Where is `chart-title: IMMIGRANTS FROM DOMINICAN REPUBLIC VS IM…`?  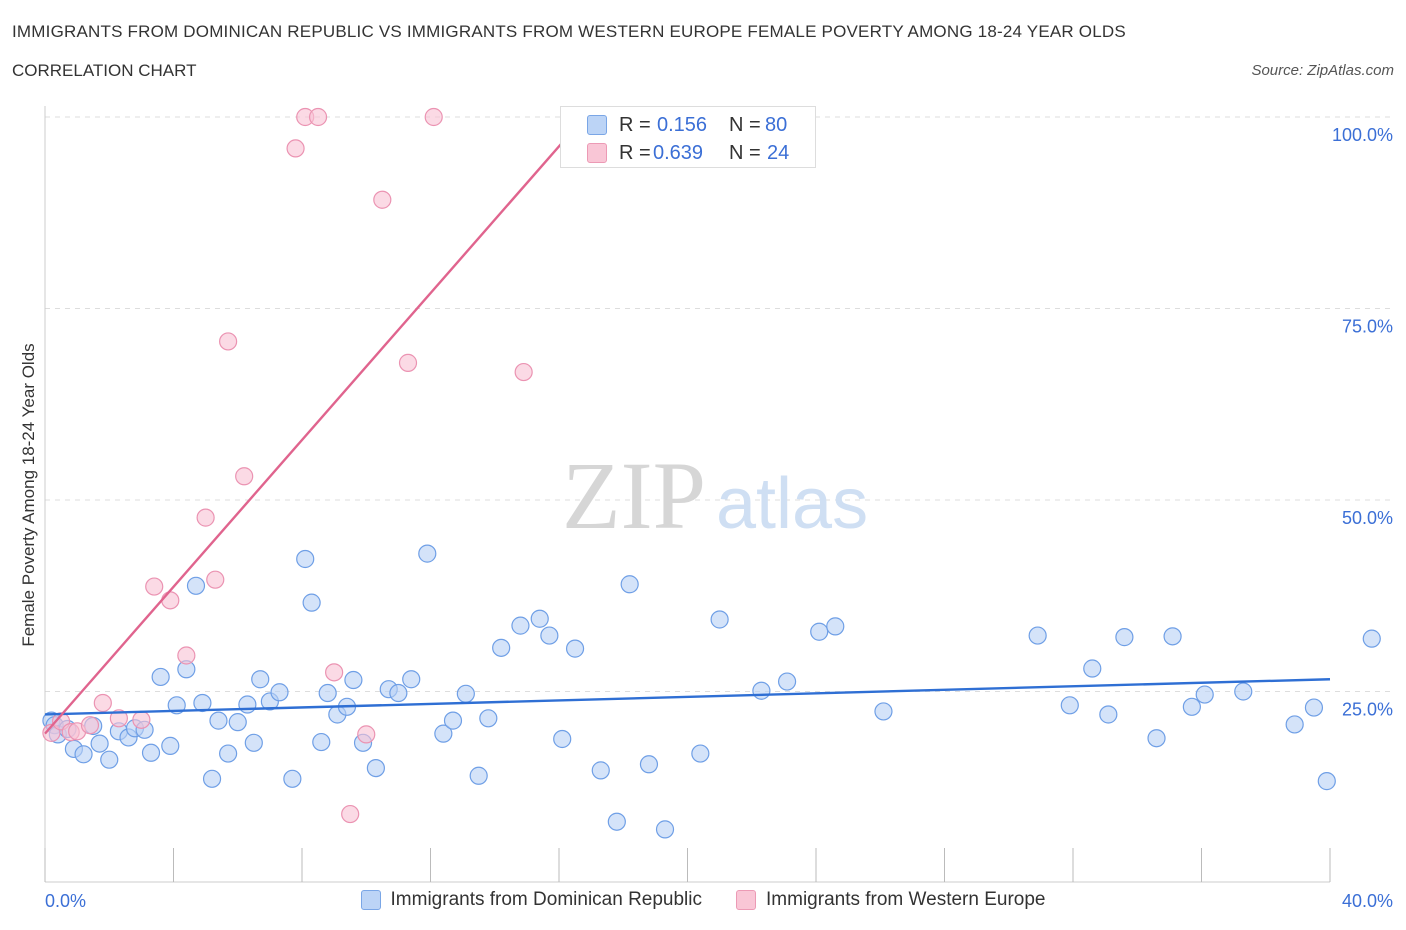 chart-title: IMMIGRANTS FROM DOMINICAN REPUBLIC VS IM… is located at coordinates (569, 31).